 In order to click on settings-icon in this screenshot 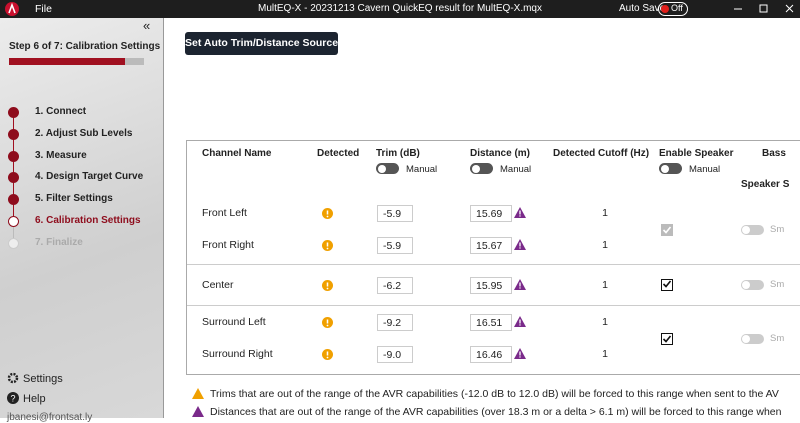, I will do `click(13, 378)`.